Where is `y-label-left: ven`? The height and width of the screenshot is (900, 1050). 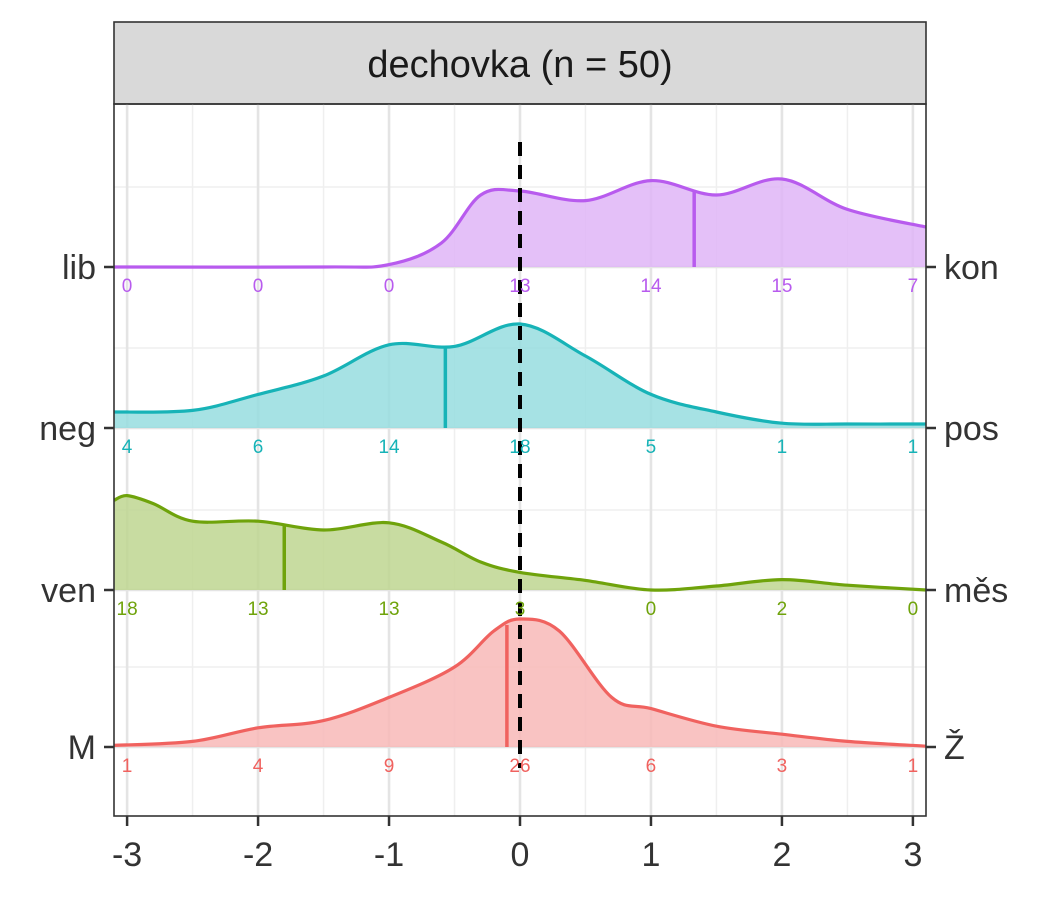
y-label-left: ven is located at coordinates (68, 591).